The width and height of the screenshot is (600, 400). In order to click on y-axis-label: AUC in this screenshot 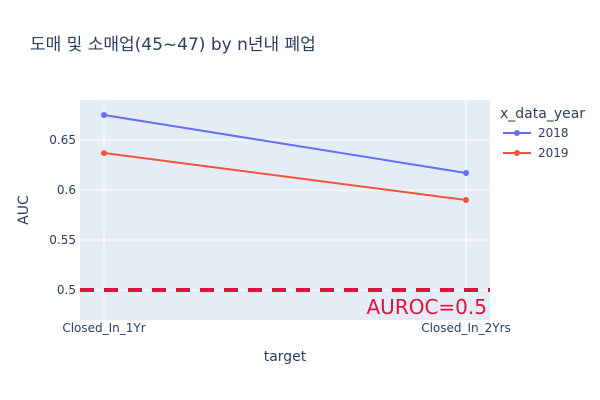, I will do `click(24, 210)`.